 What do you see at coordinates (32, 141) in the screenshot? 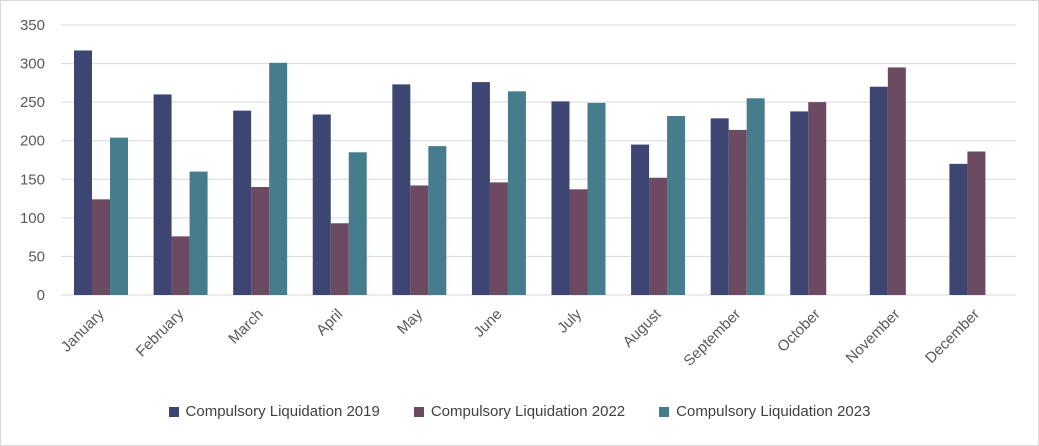
I see `y-tick-label: 200` at bounding box center [32, 141].